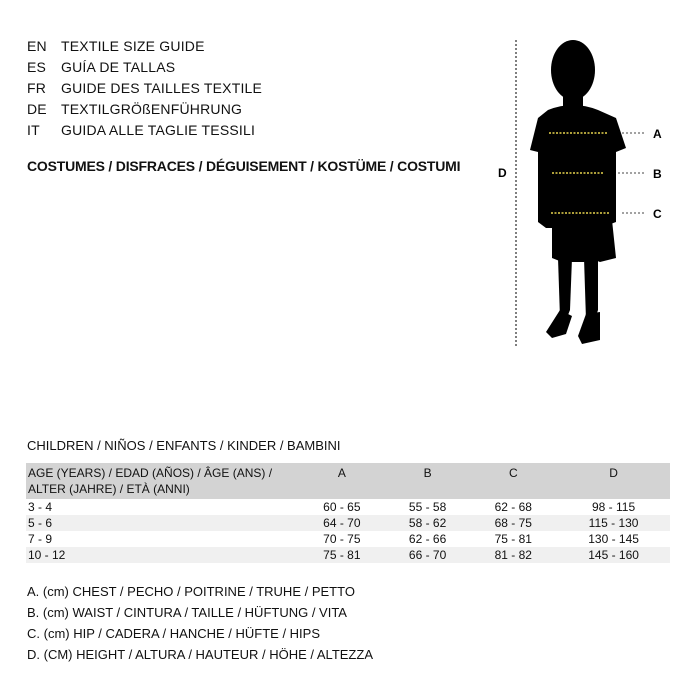 This screenshot has height=700, width=700. I want to click on lang-line-it: IT GUIDA ALLE TAGLIE TESSILI, so click(141, 130).